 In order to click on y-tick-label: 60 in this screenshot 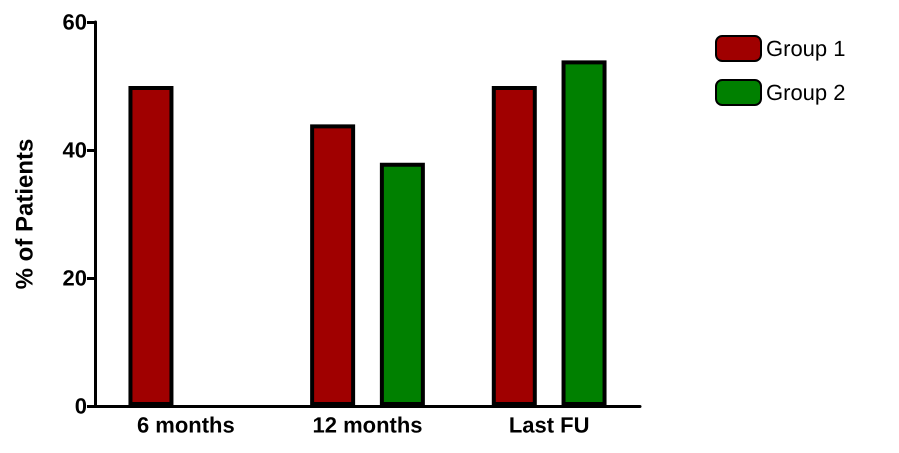, I will do `click(74, 22)`.